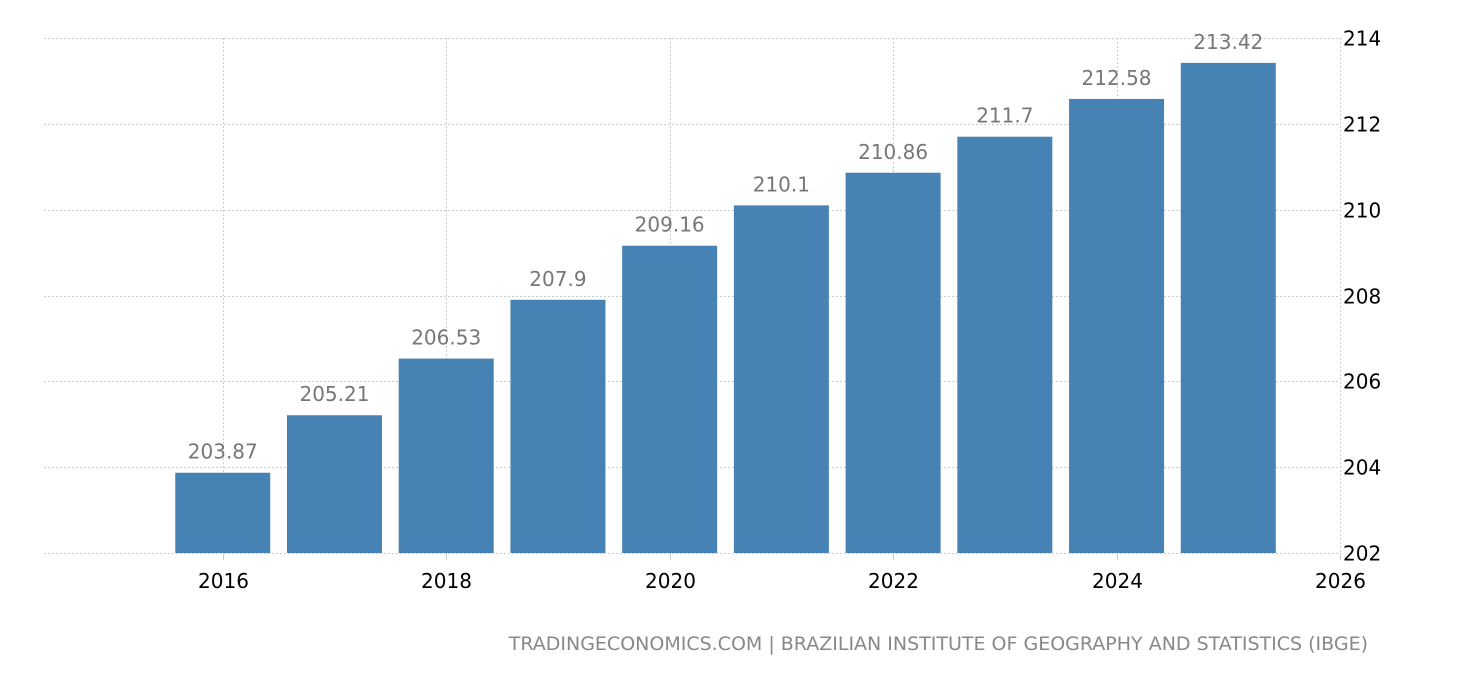 This screenshot has height=680, width=1460. I want to click on data-label-2021: 210.1, so click(781, 184).